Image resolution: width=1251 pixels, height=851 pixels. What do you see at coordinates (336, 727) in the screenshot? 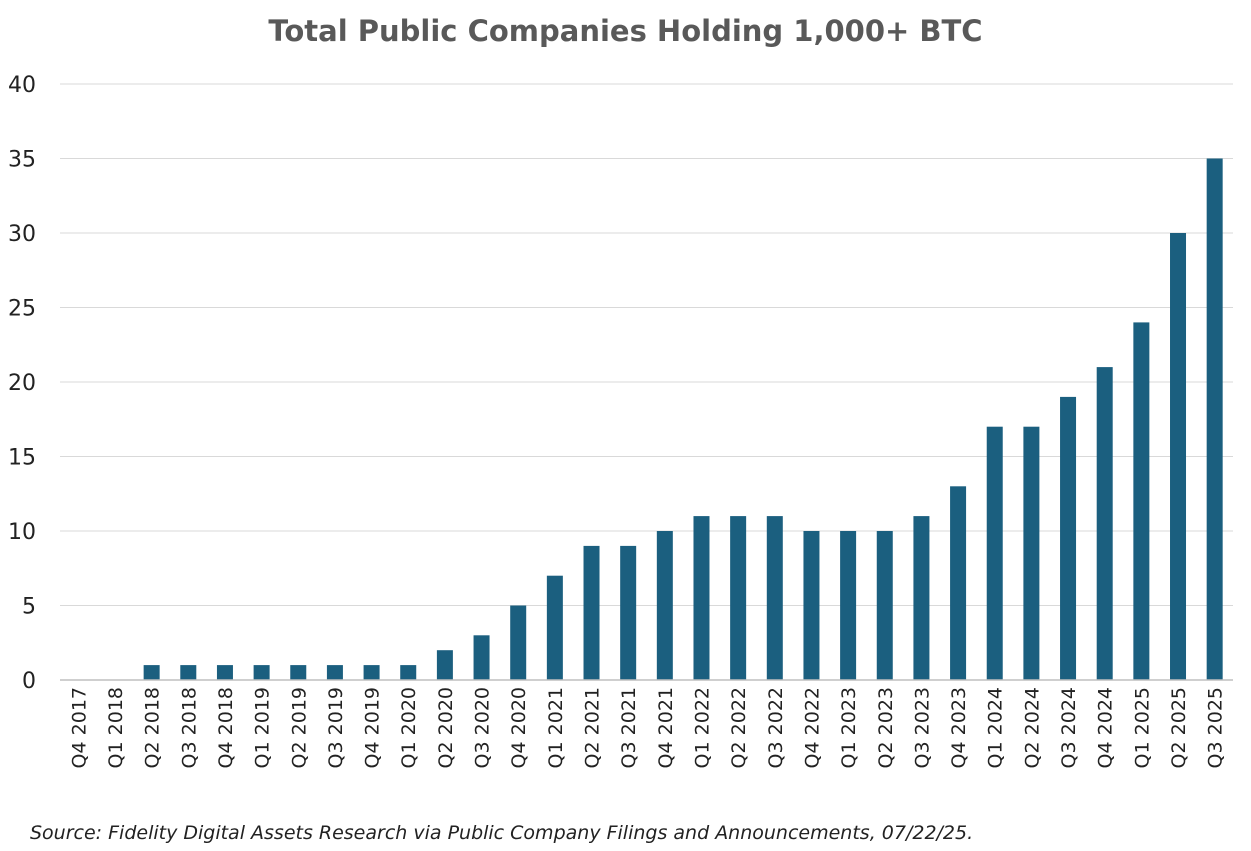
I see `x-tick-label: Q3 2019` at bounding box center [336, 727].